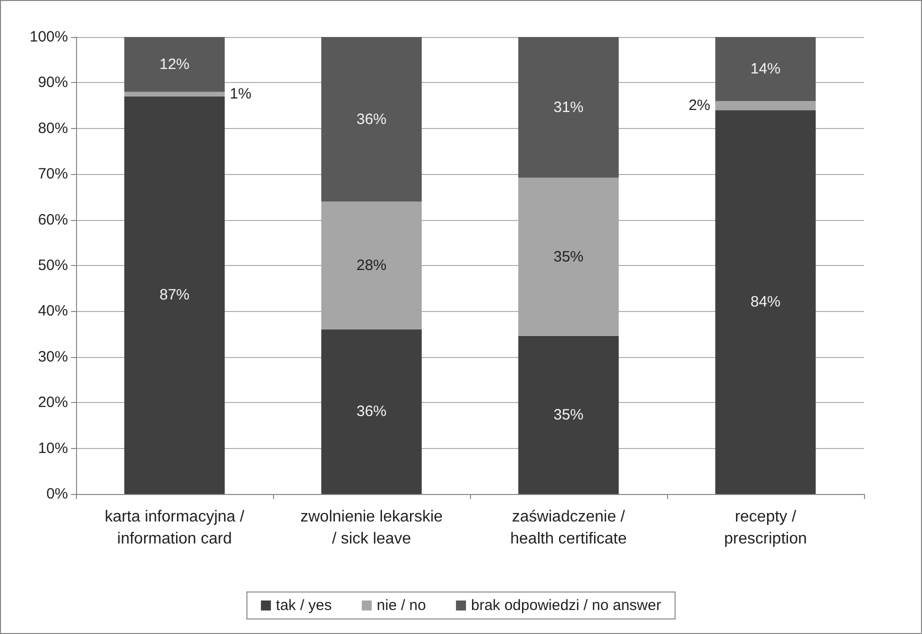  I want to click on y-tick-label: 80%, so click(53, 128).